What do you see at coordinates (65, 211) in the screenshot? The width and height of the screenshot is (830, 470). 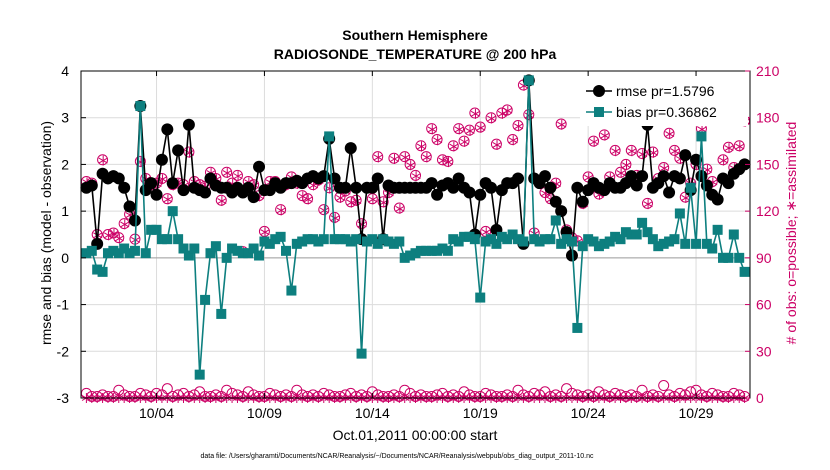 I see `y-tick-label: 1` at bounding box center [65, 211].